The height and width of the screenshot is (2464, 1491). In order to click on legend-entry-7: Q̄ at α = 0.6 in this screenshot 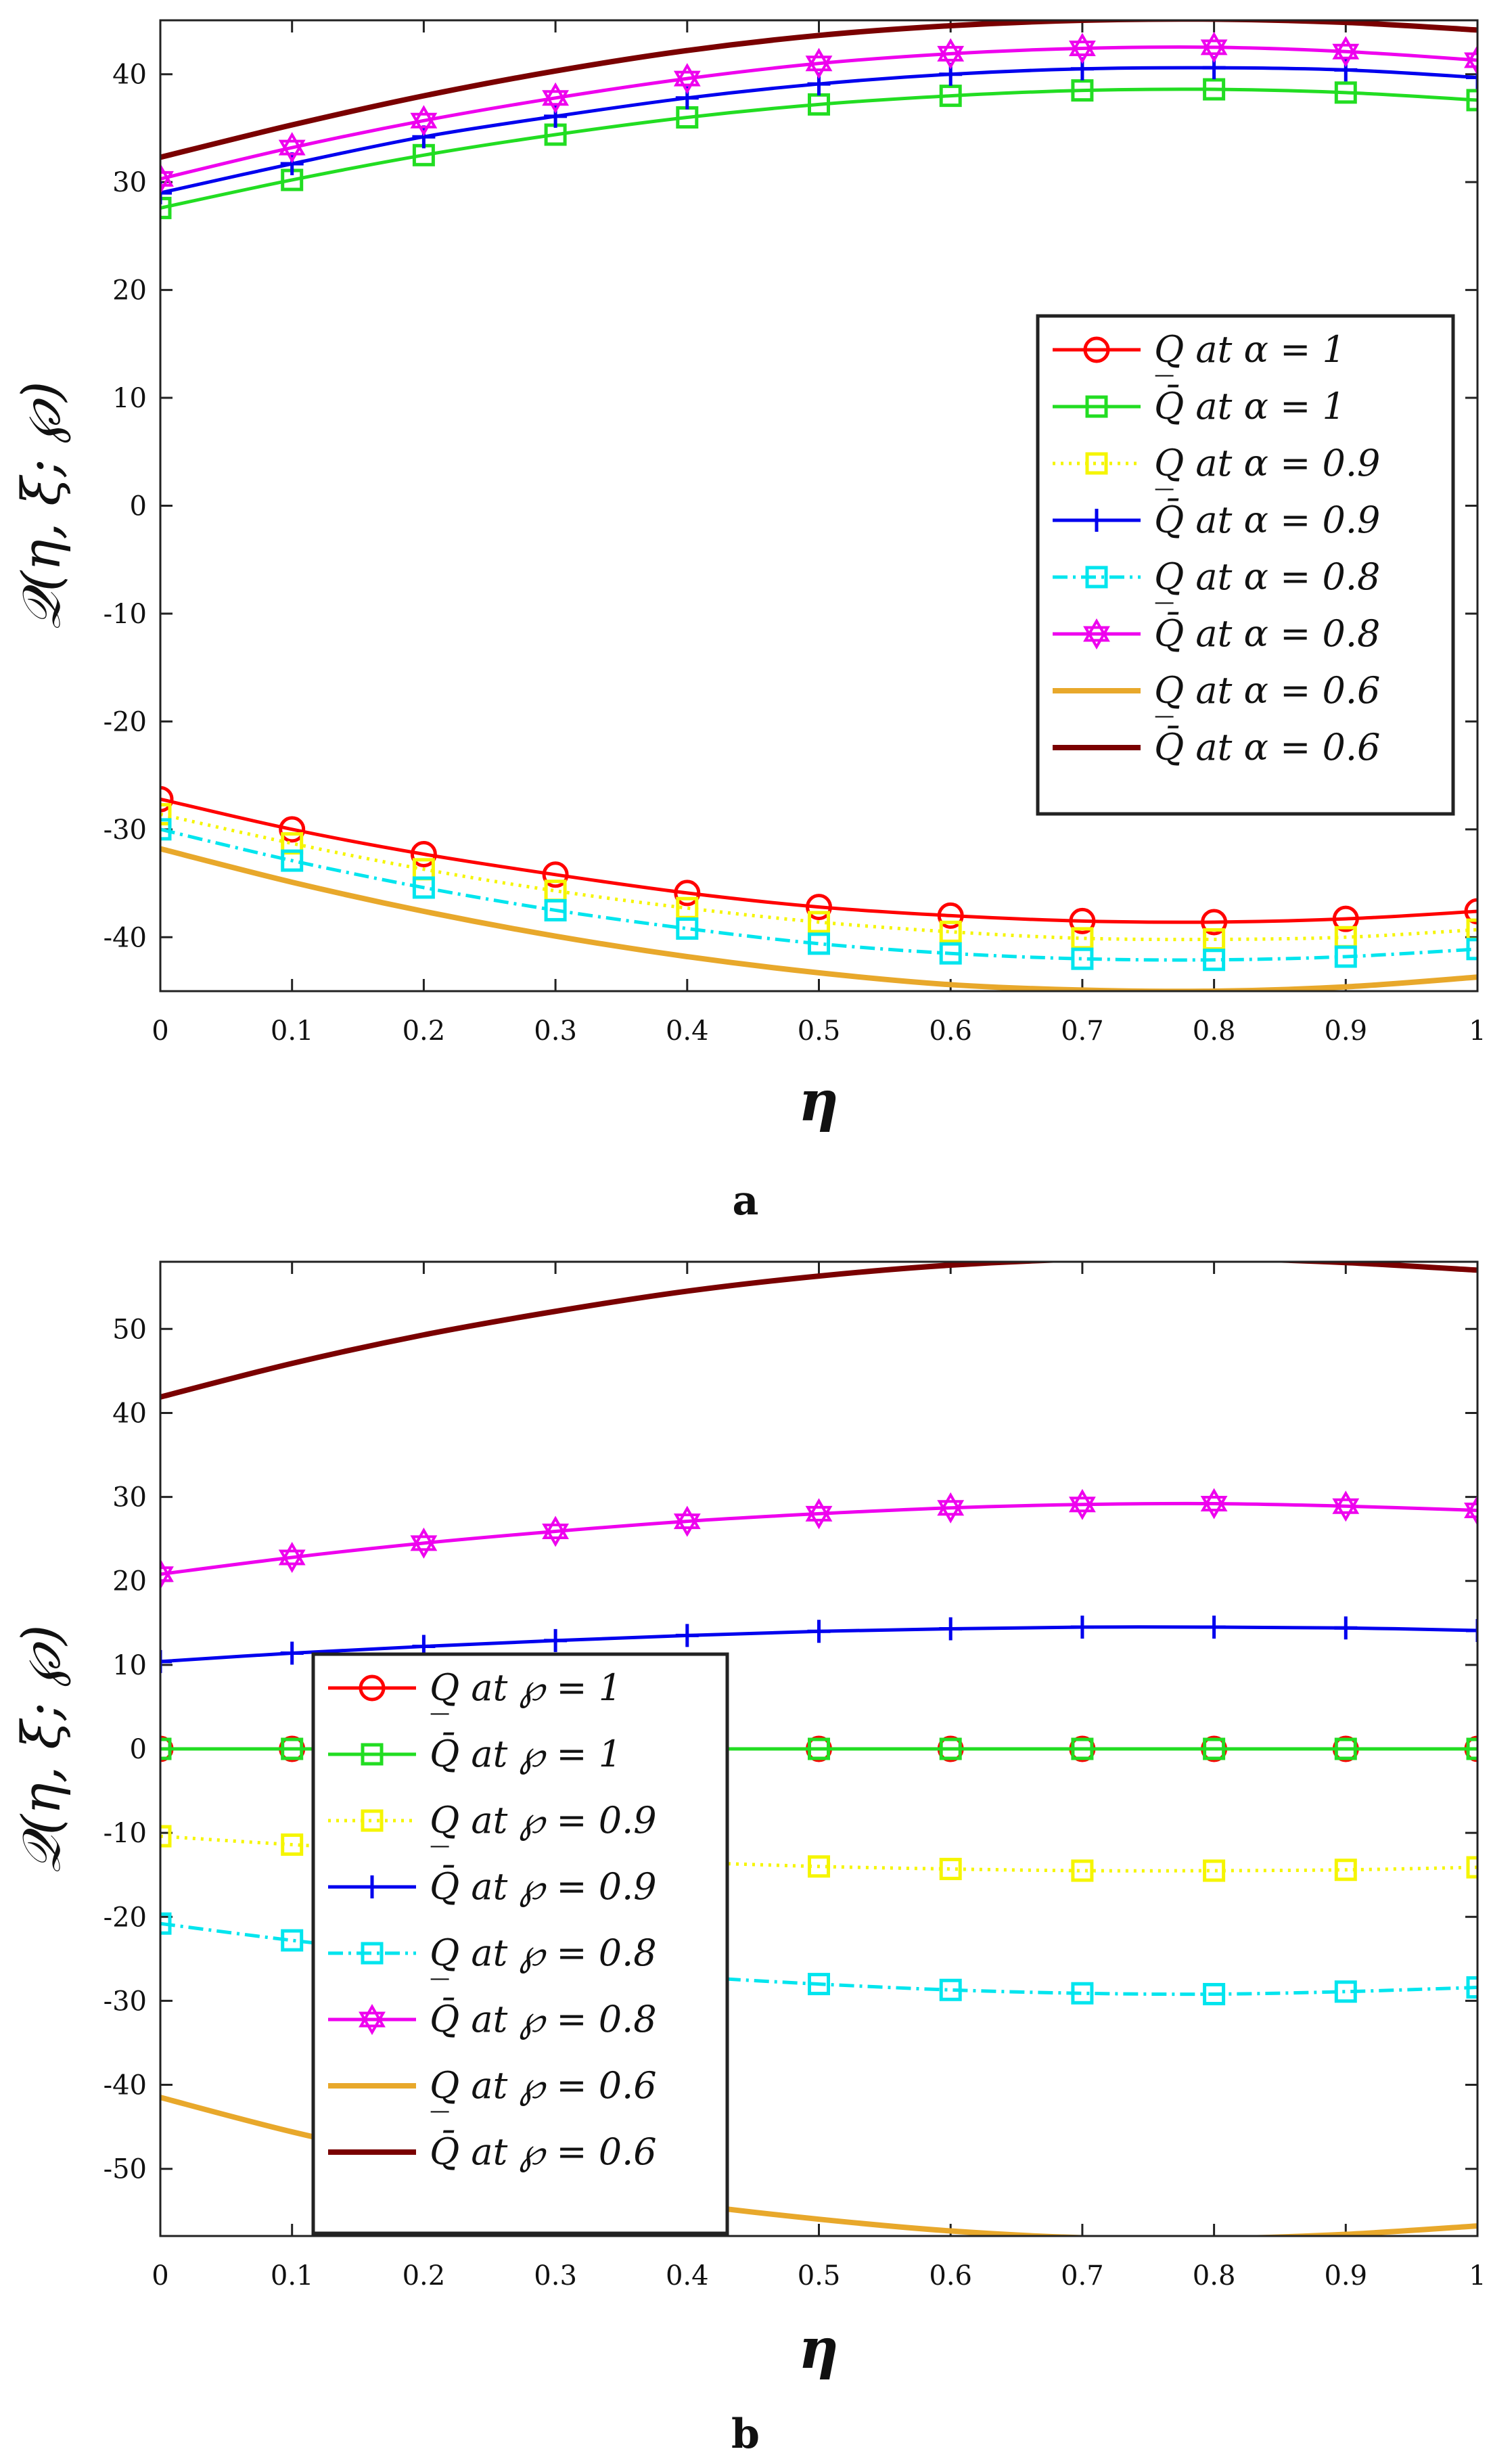, I will do `click(1216, 747)`.